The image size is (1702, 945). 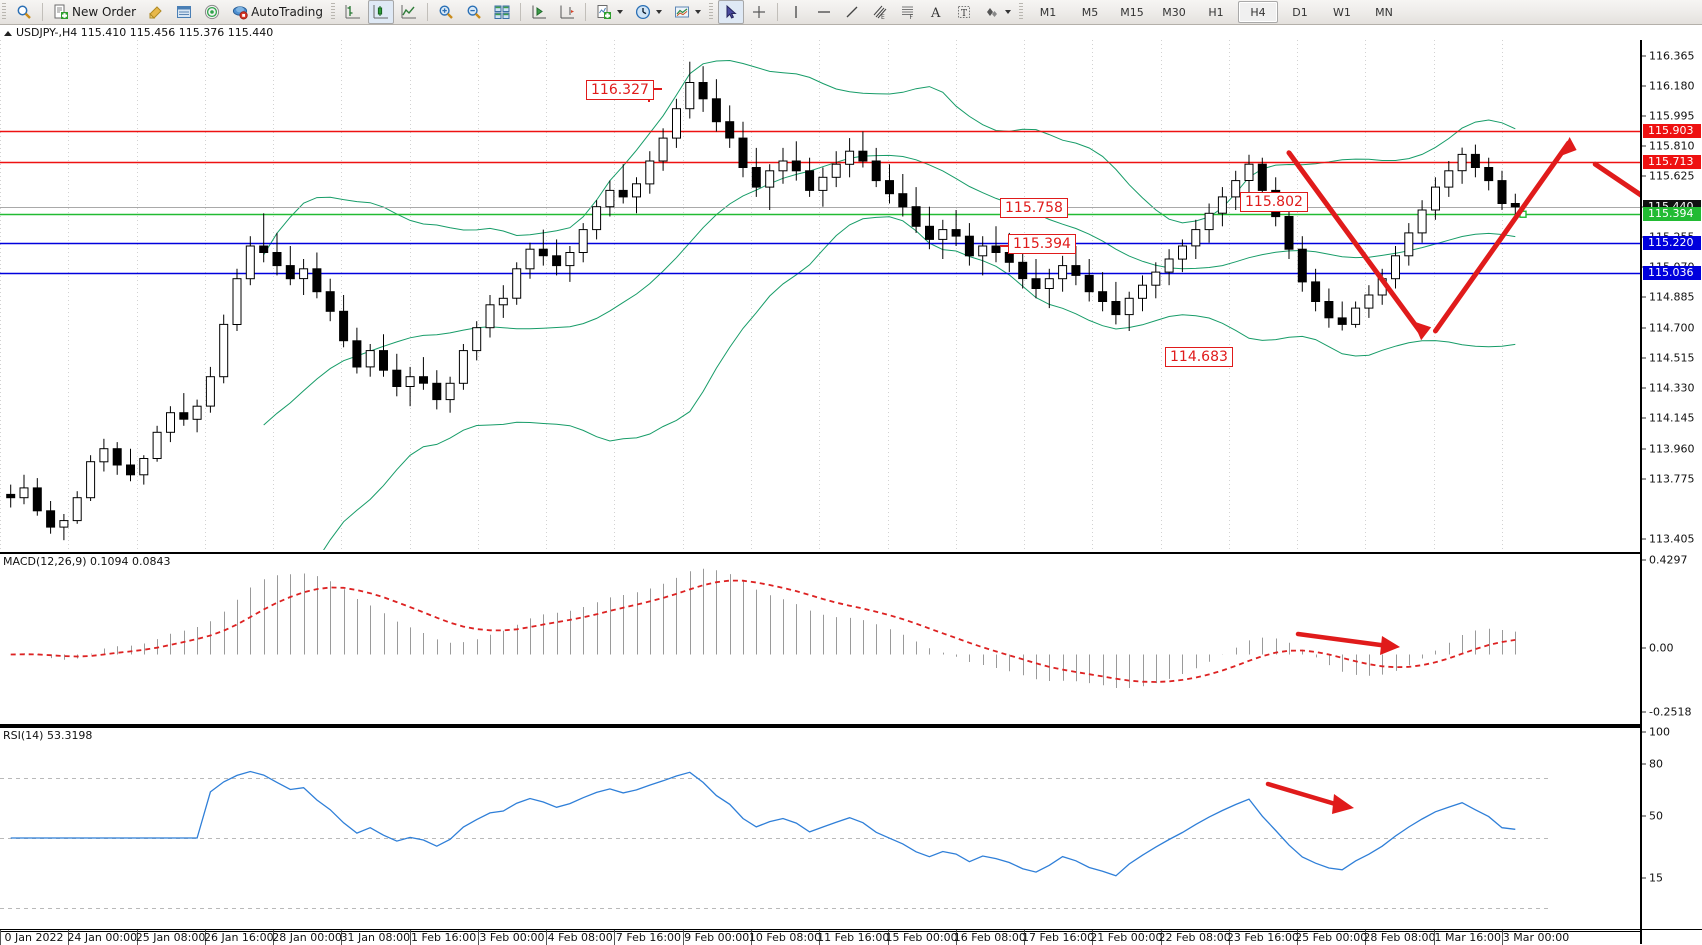 I want to click on autotrading-button: AutoTrading, so click(x=277, y=12).